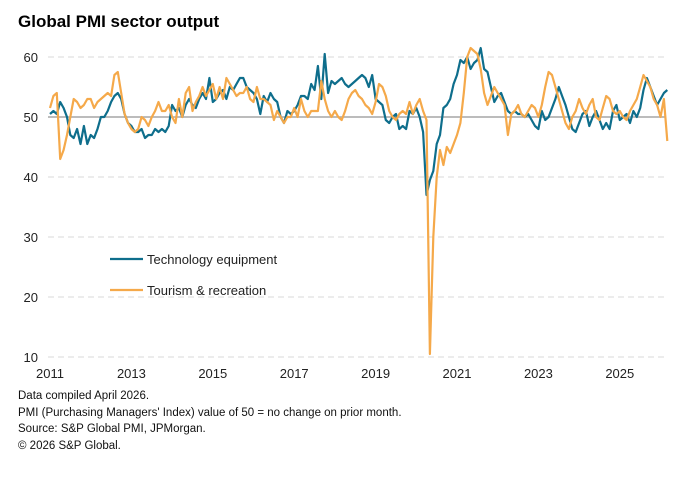 This screenshot has height=485, width=689. What do you see at coordinates (31, 57) in the screenshot?
I see `y-tick-label: 60` at bounding box center [31, 57].